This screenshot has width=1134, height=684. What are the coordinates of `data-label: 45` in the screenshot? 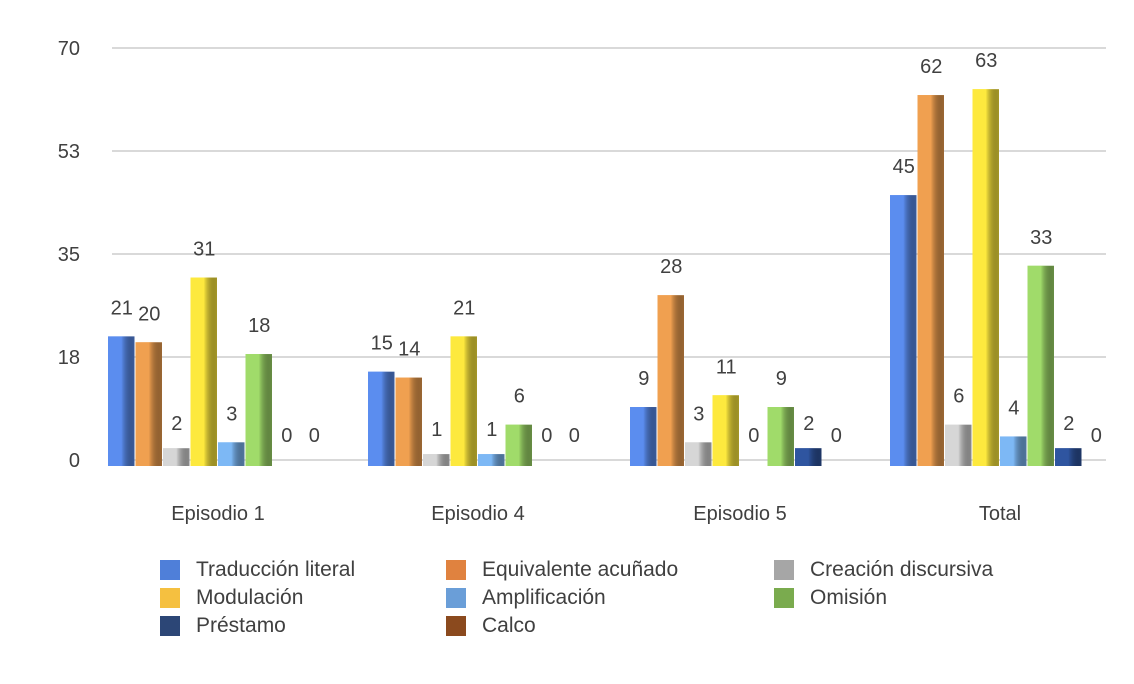 It's located at (904, 167).